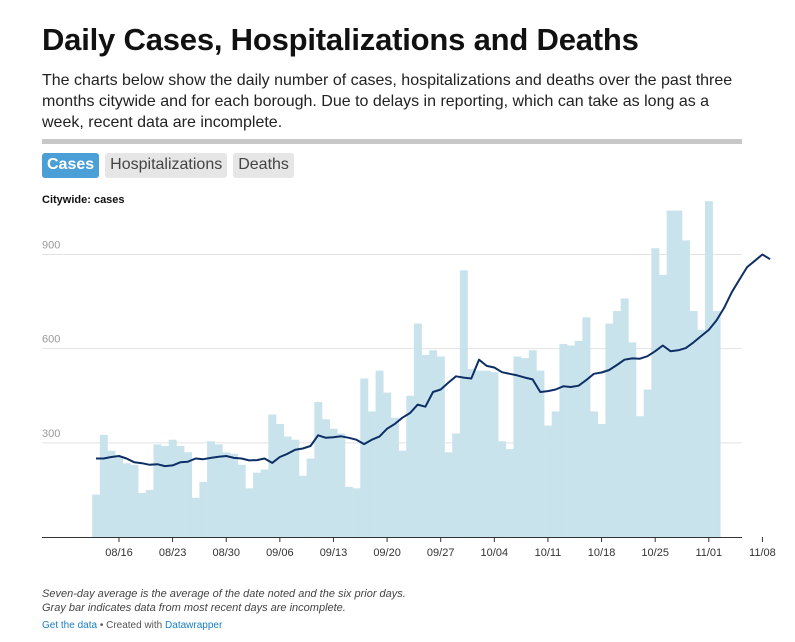  What do you see at coordinates (602, 553) in the screenshot?
I see `x-tick-label: 10/18` at bounding box center [602, 553].